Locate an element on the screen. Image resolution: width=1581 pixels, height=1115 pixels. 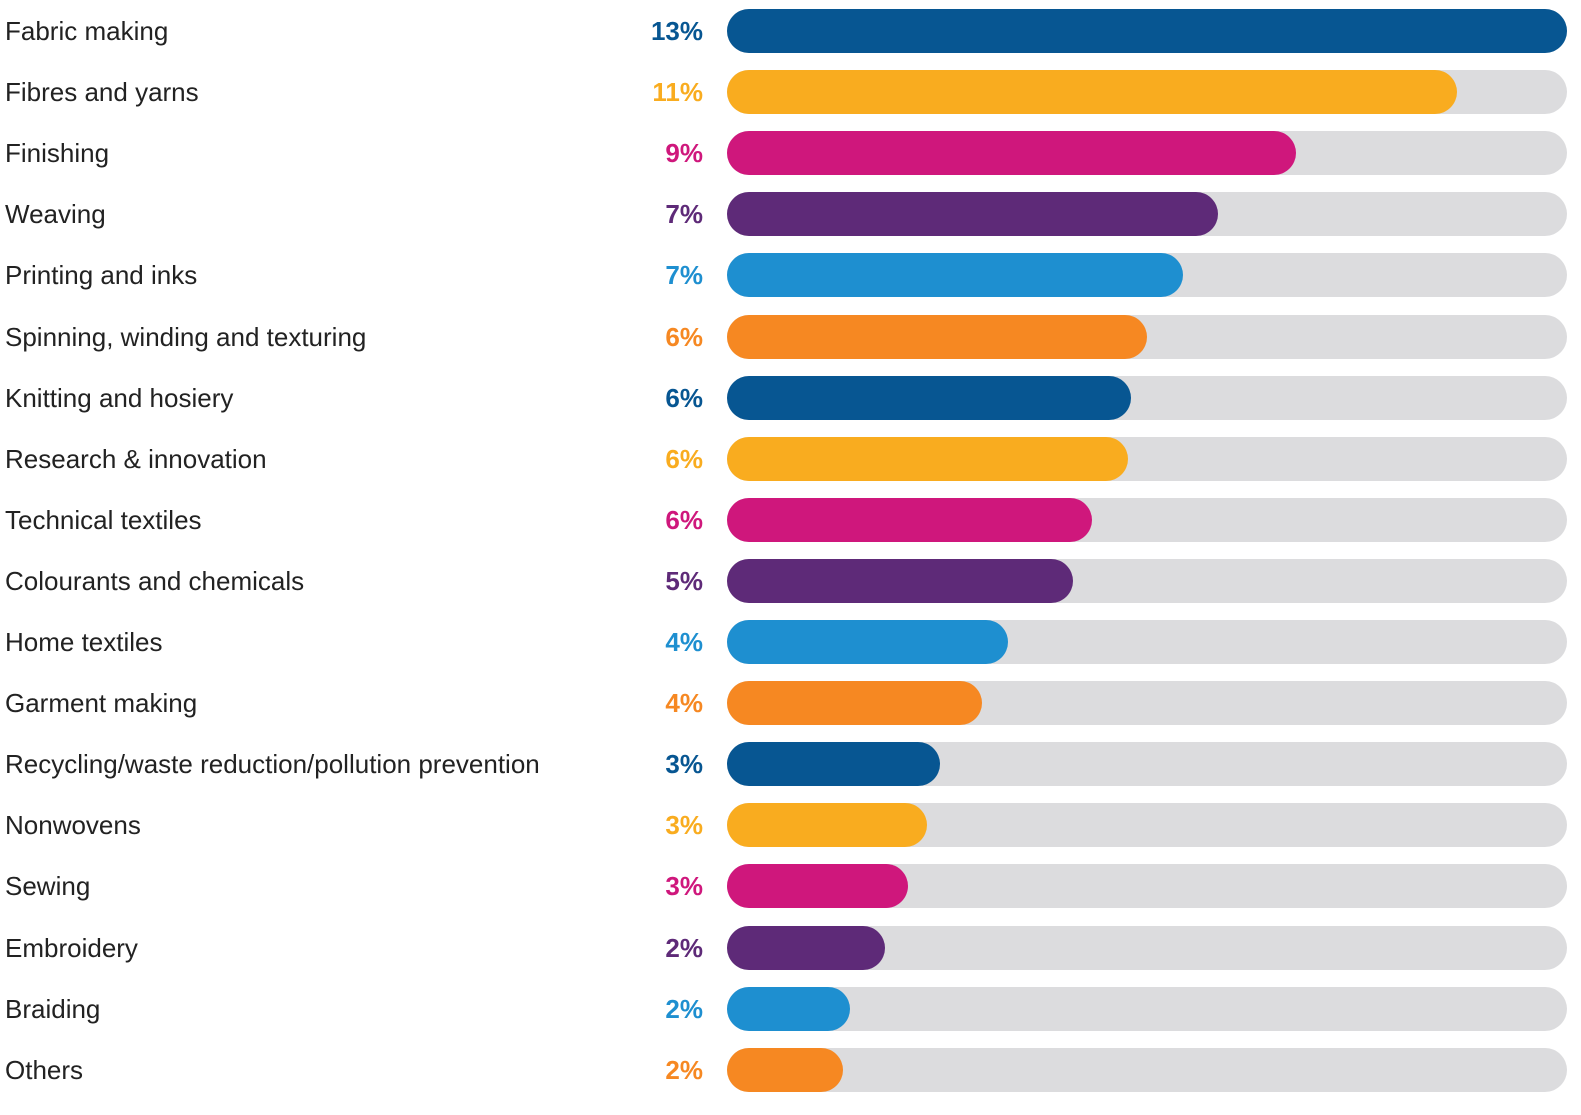
bar-row: Braiding 2% is located at coordinates (790, 1008).